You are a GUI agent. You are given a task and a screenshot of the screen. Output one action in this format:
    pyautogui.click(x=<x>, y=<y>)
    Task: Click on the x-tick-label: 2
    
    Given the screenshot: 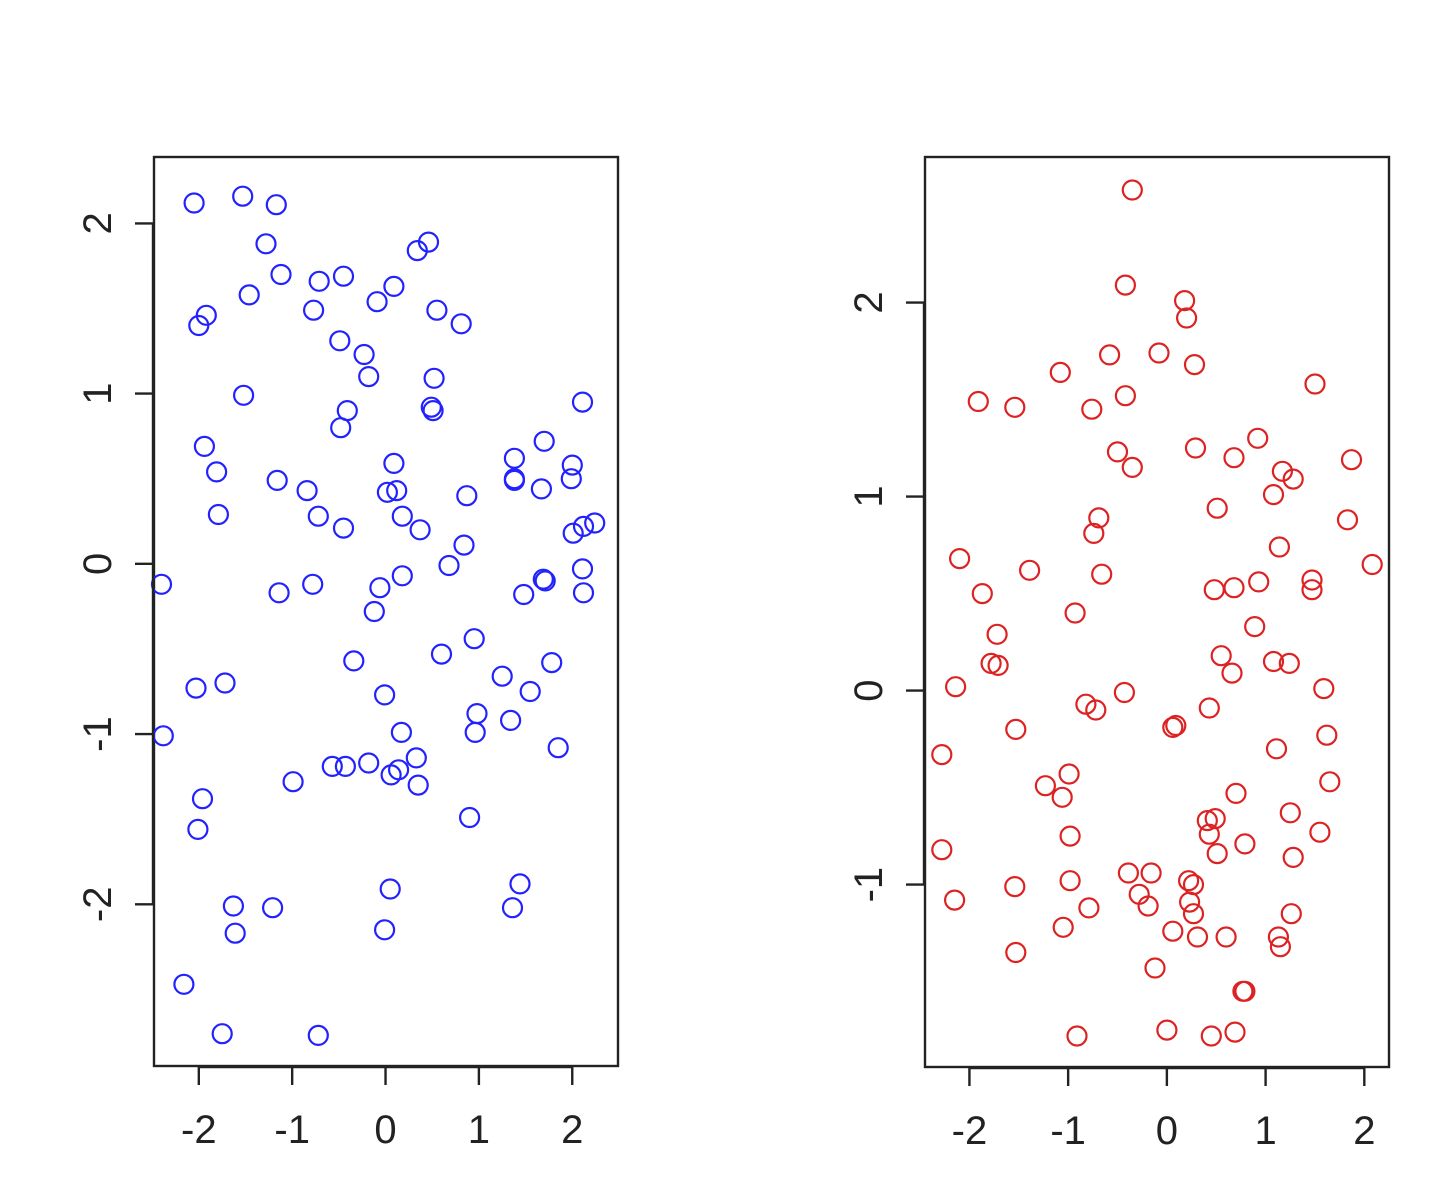 What is the action you would take?
    pyautogui.click(x=572, y=1130)
    